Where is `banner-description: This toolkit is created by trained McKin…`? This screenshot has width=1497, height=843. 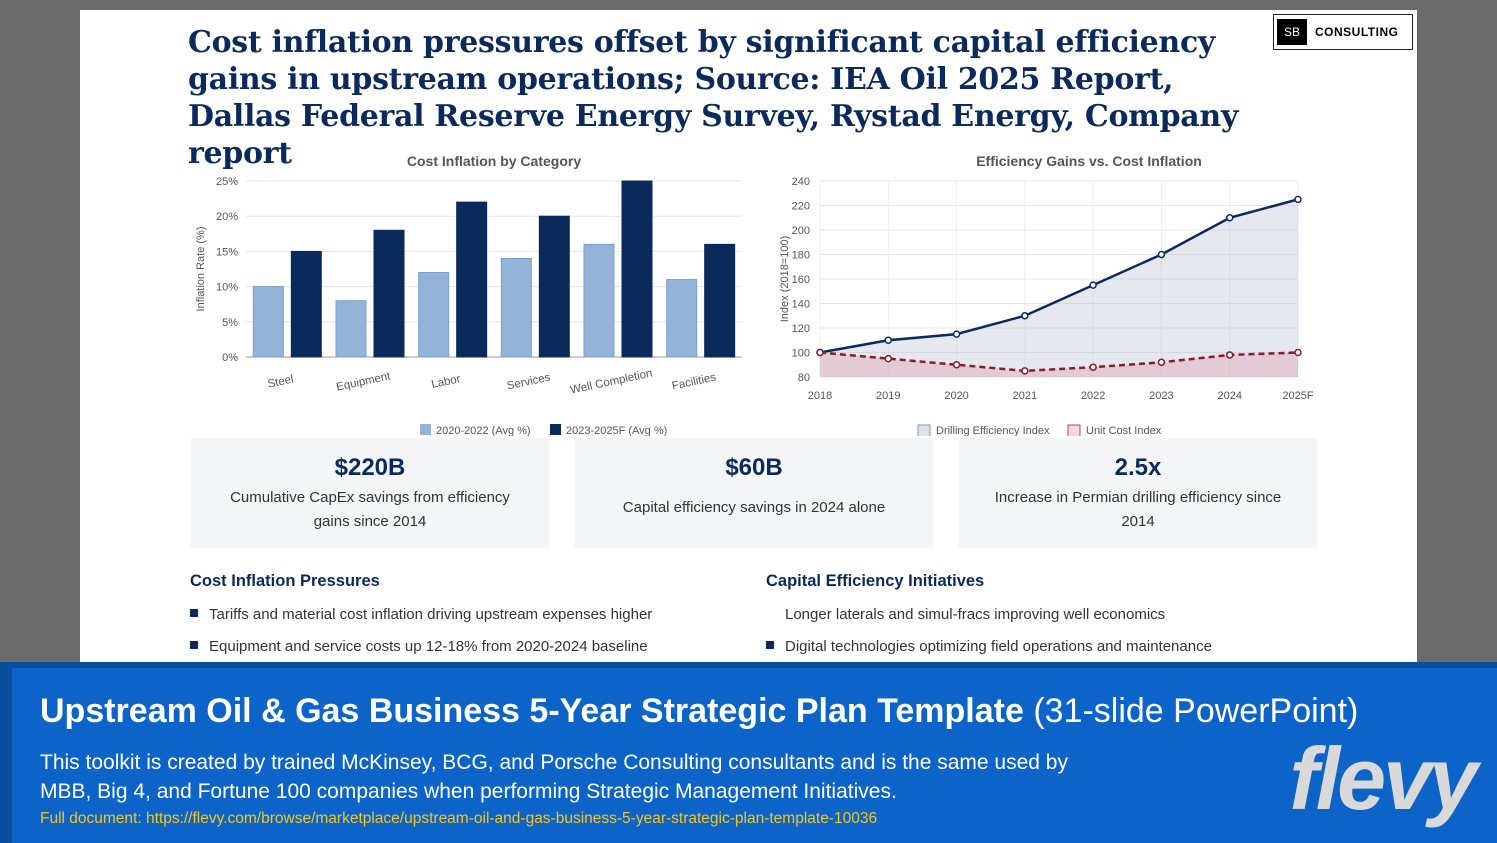 banner-description: This toolkit is created by trained McKin… is located at coordinates (554, 777).